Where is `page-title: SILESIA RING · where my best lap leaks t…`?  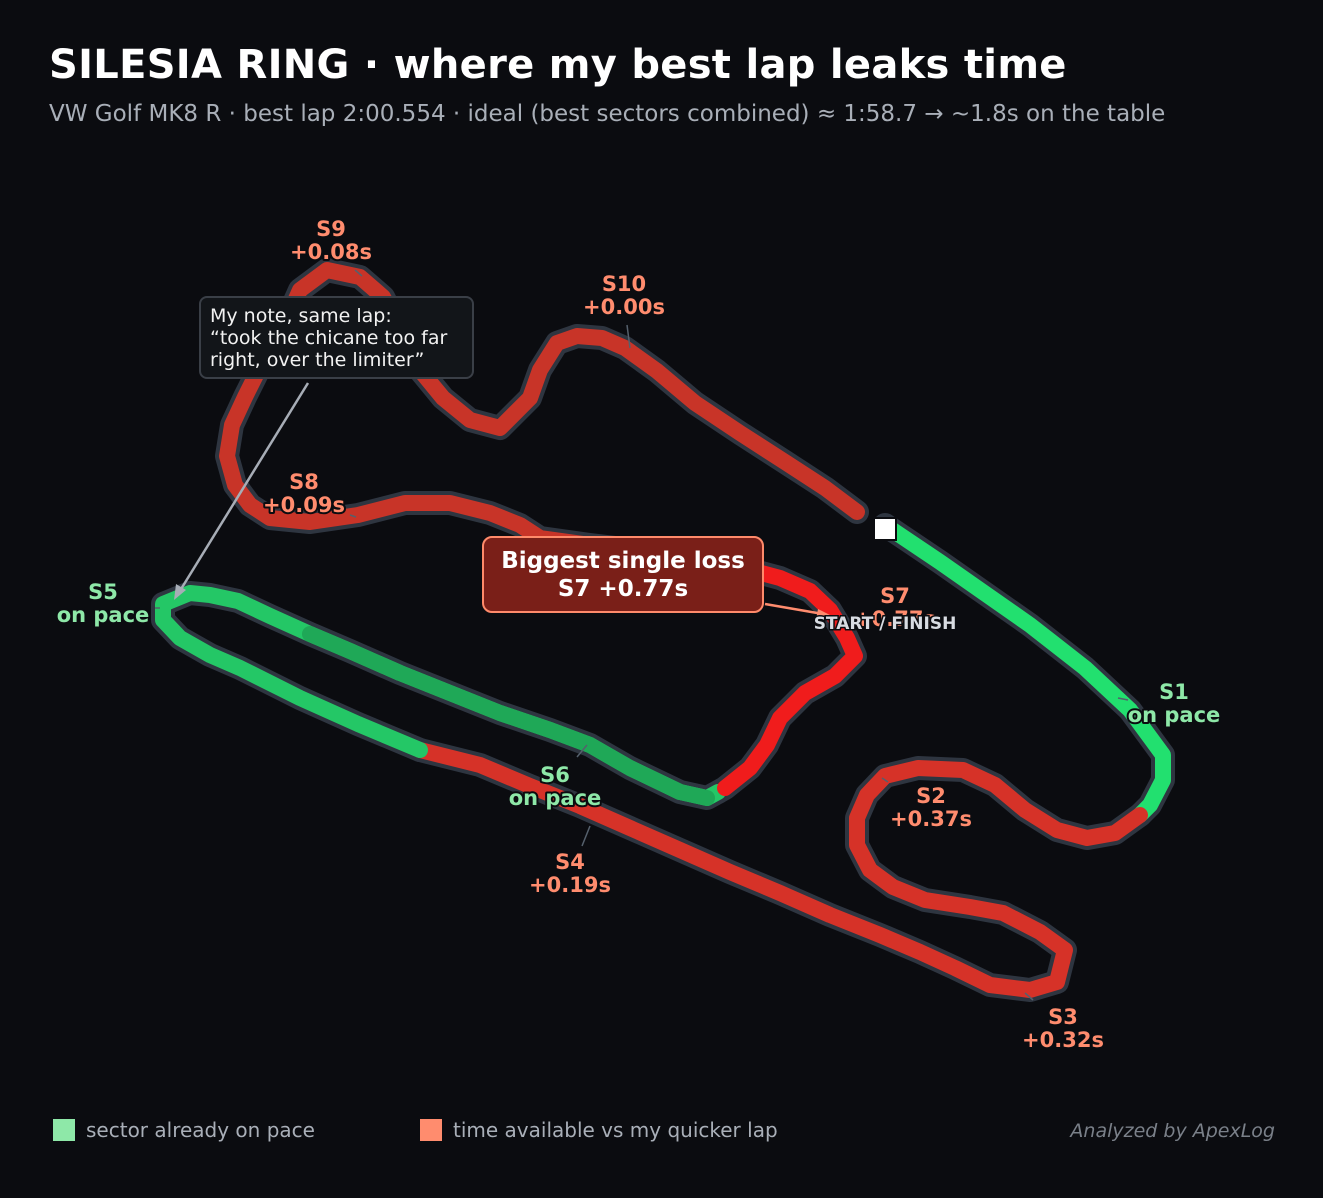
page-title: SILESIA RING · where my best lap leaks t… is located at coordinates (558, 65).